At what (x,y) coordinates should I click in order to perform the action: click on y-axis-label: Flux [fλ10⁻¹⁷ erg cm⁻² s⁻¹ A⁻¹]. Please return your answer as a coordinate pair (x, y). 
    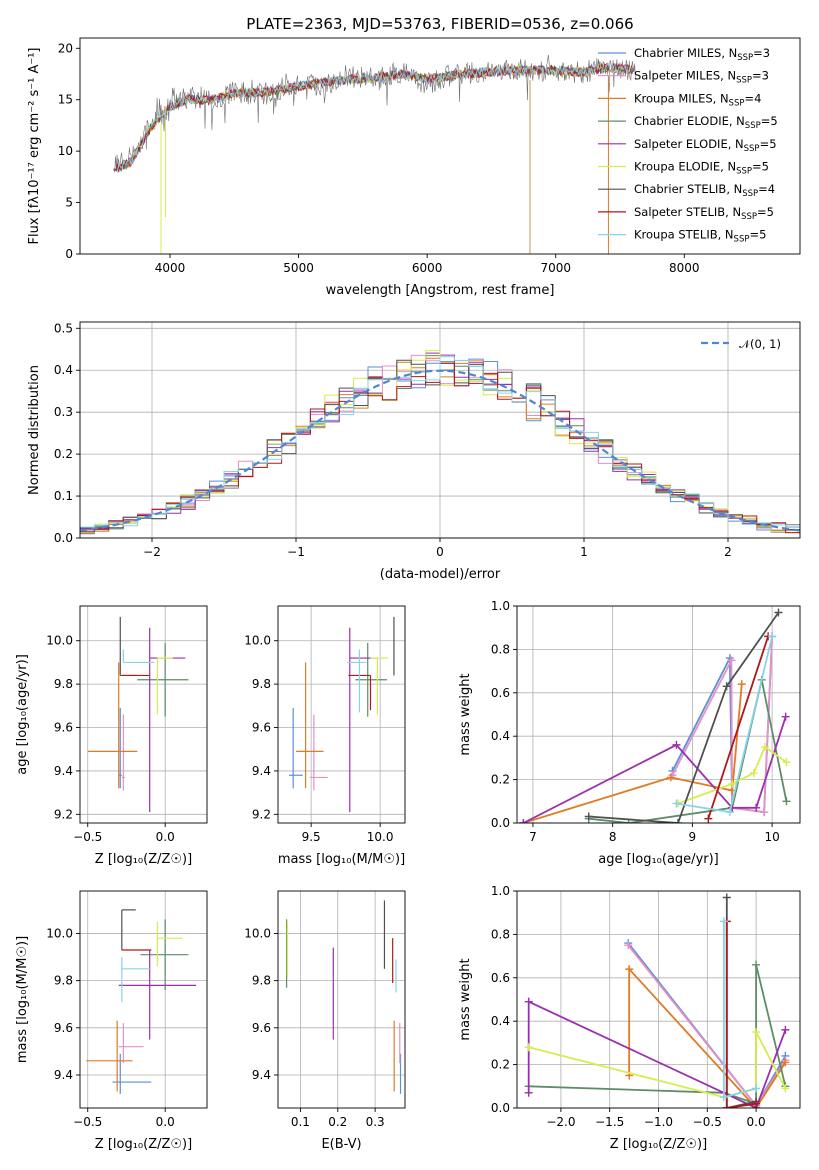
    Looking at the image, I should click on (34, 146).